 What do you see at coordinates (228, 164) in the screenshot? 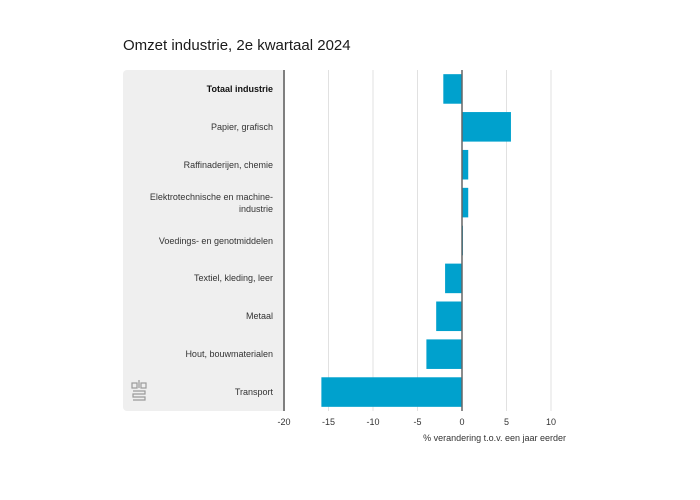
I see `category-label: Raffinaderijen, chemie` at bounding box center [228, 164].